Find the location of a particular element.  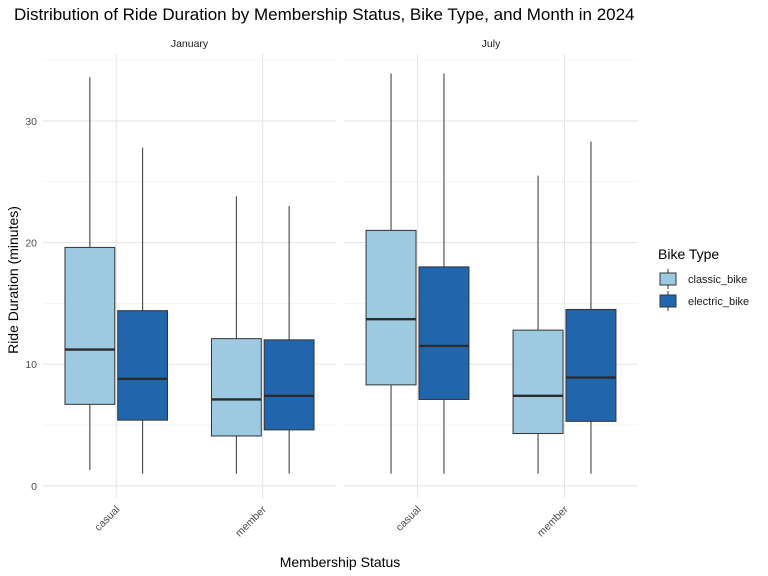

x-axis-title: Membership Status is located at coordinates (340, 562).